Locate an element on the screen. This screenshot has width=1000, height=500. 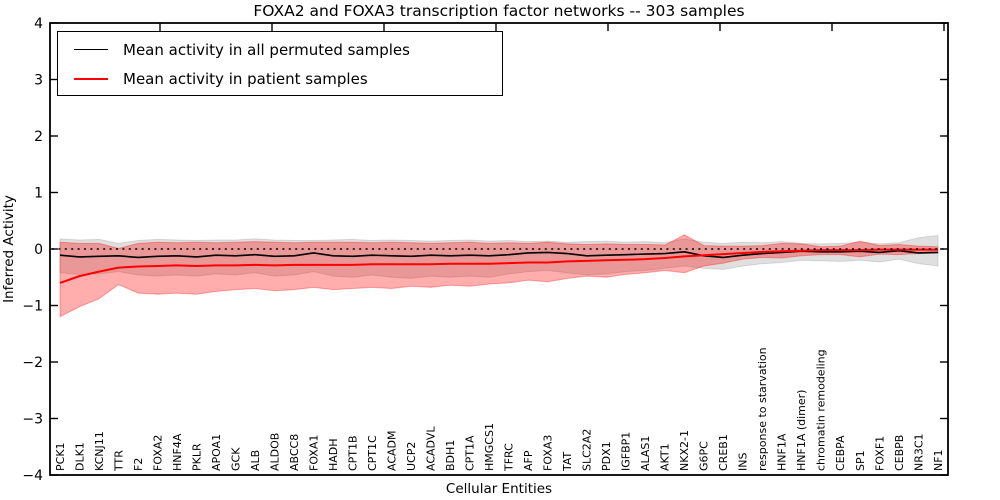
x-tick-label: TTR is located at coordinates (118, 461).